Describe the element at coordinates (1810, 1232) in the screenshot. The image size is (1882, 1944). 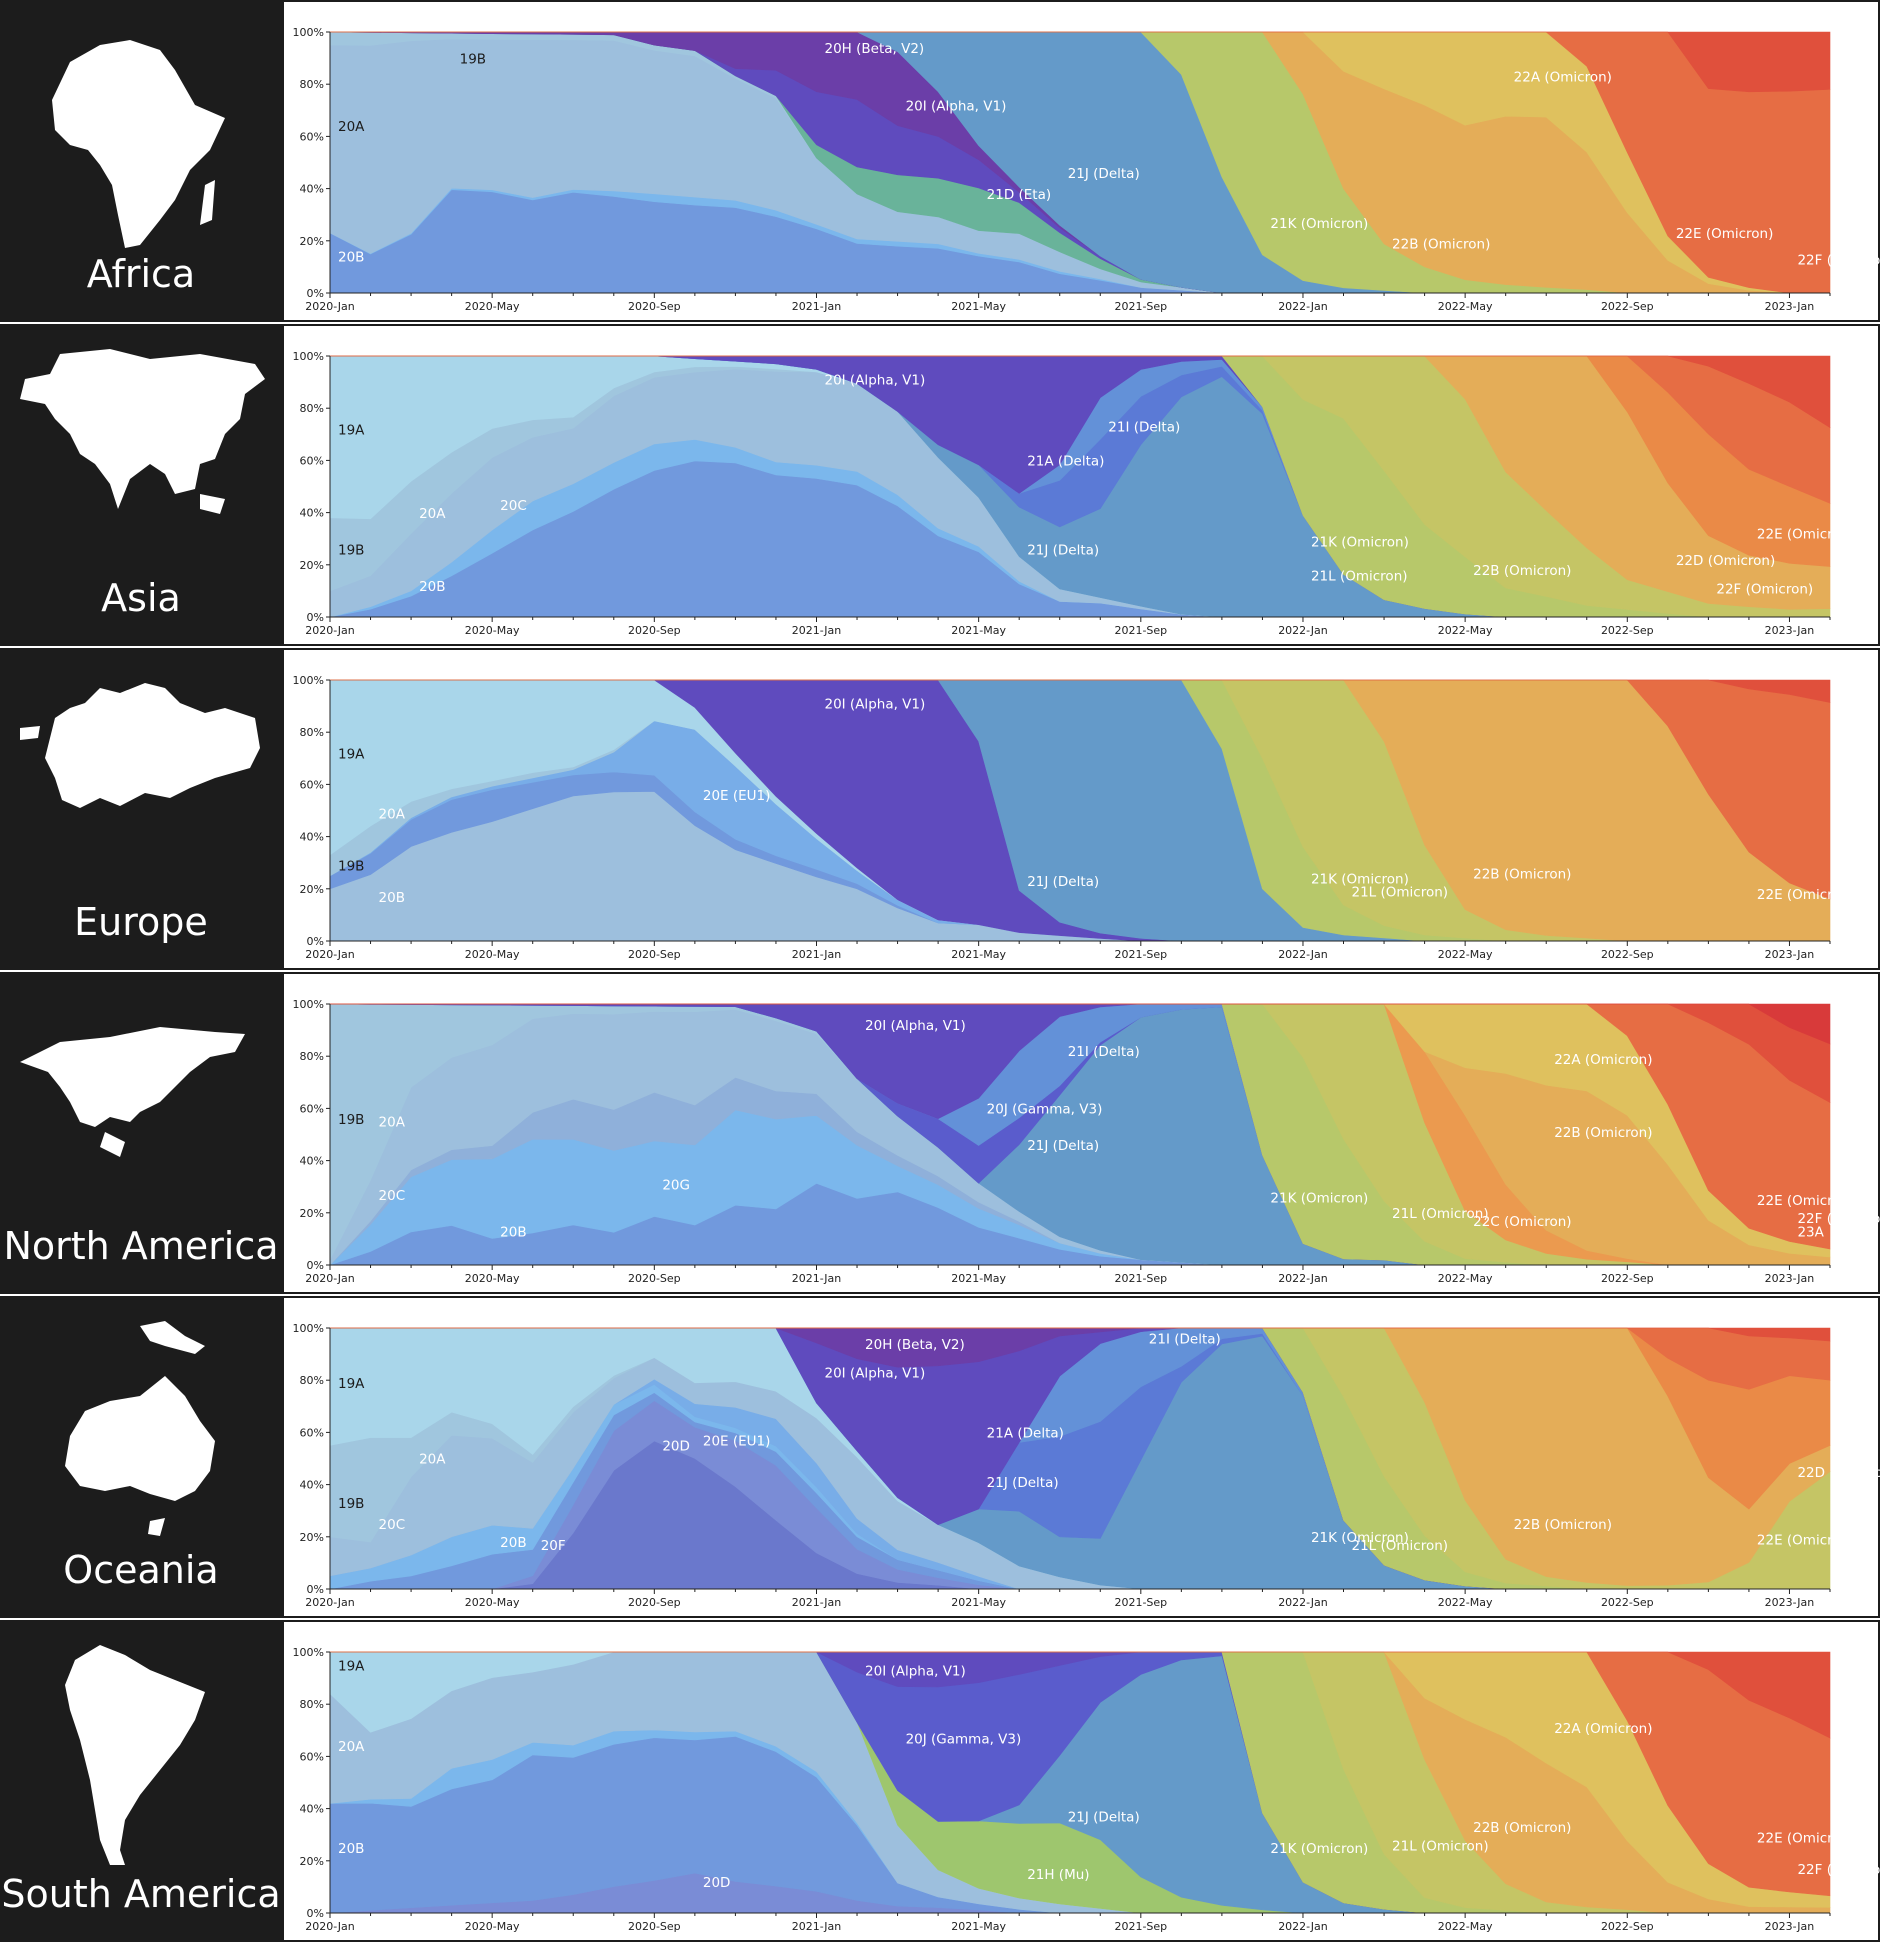
I see `clade-label: 23A` at that location.